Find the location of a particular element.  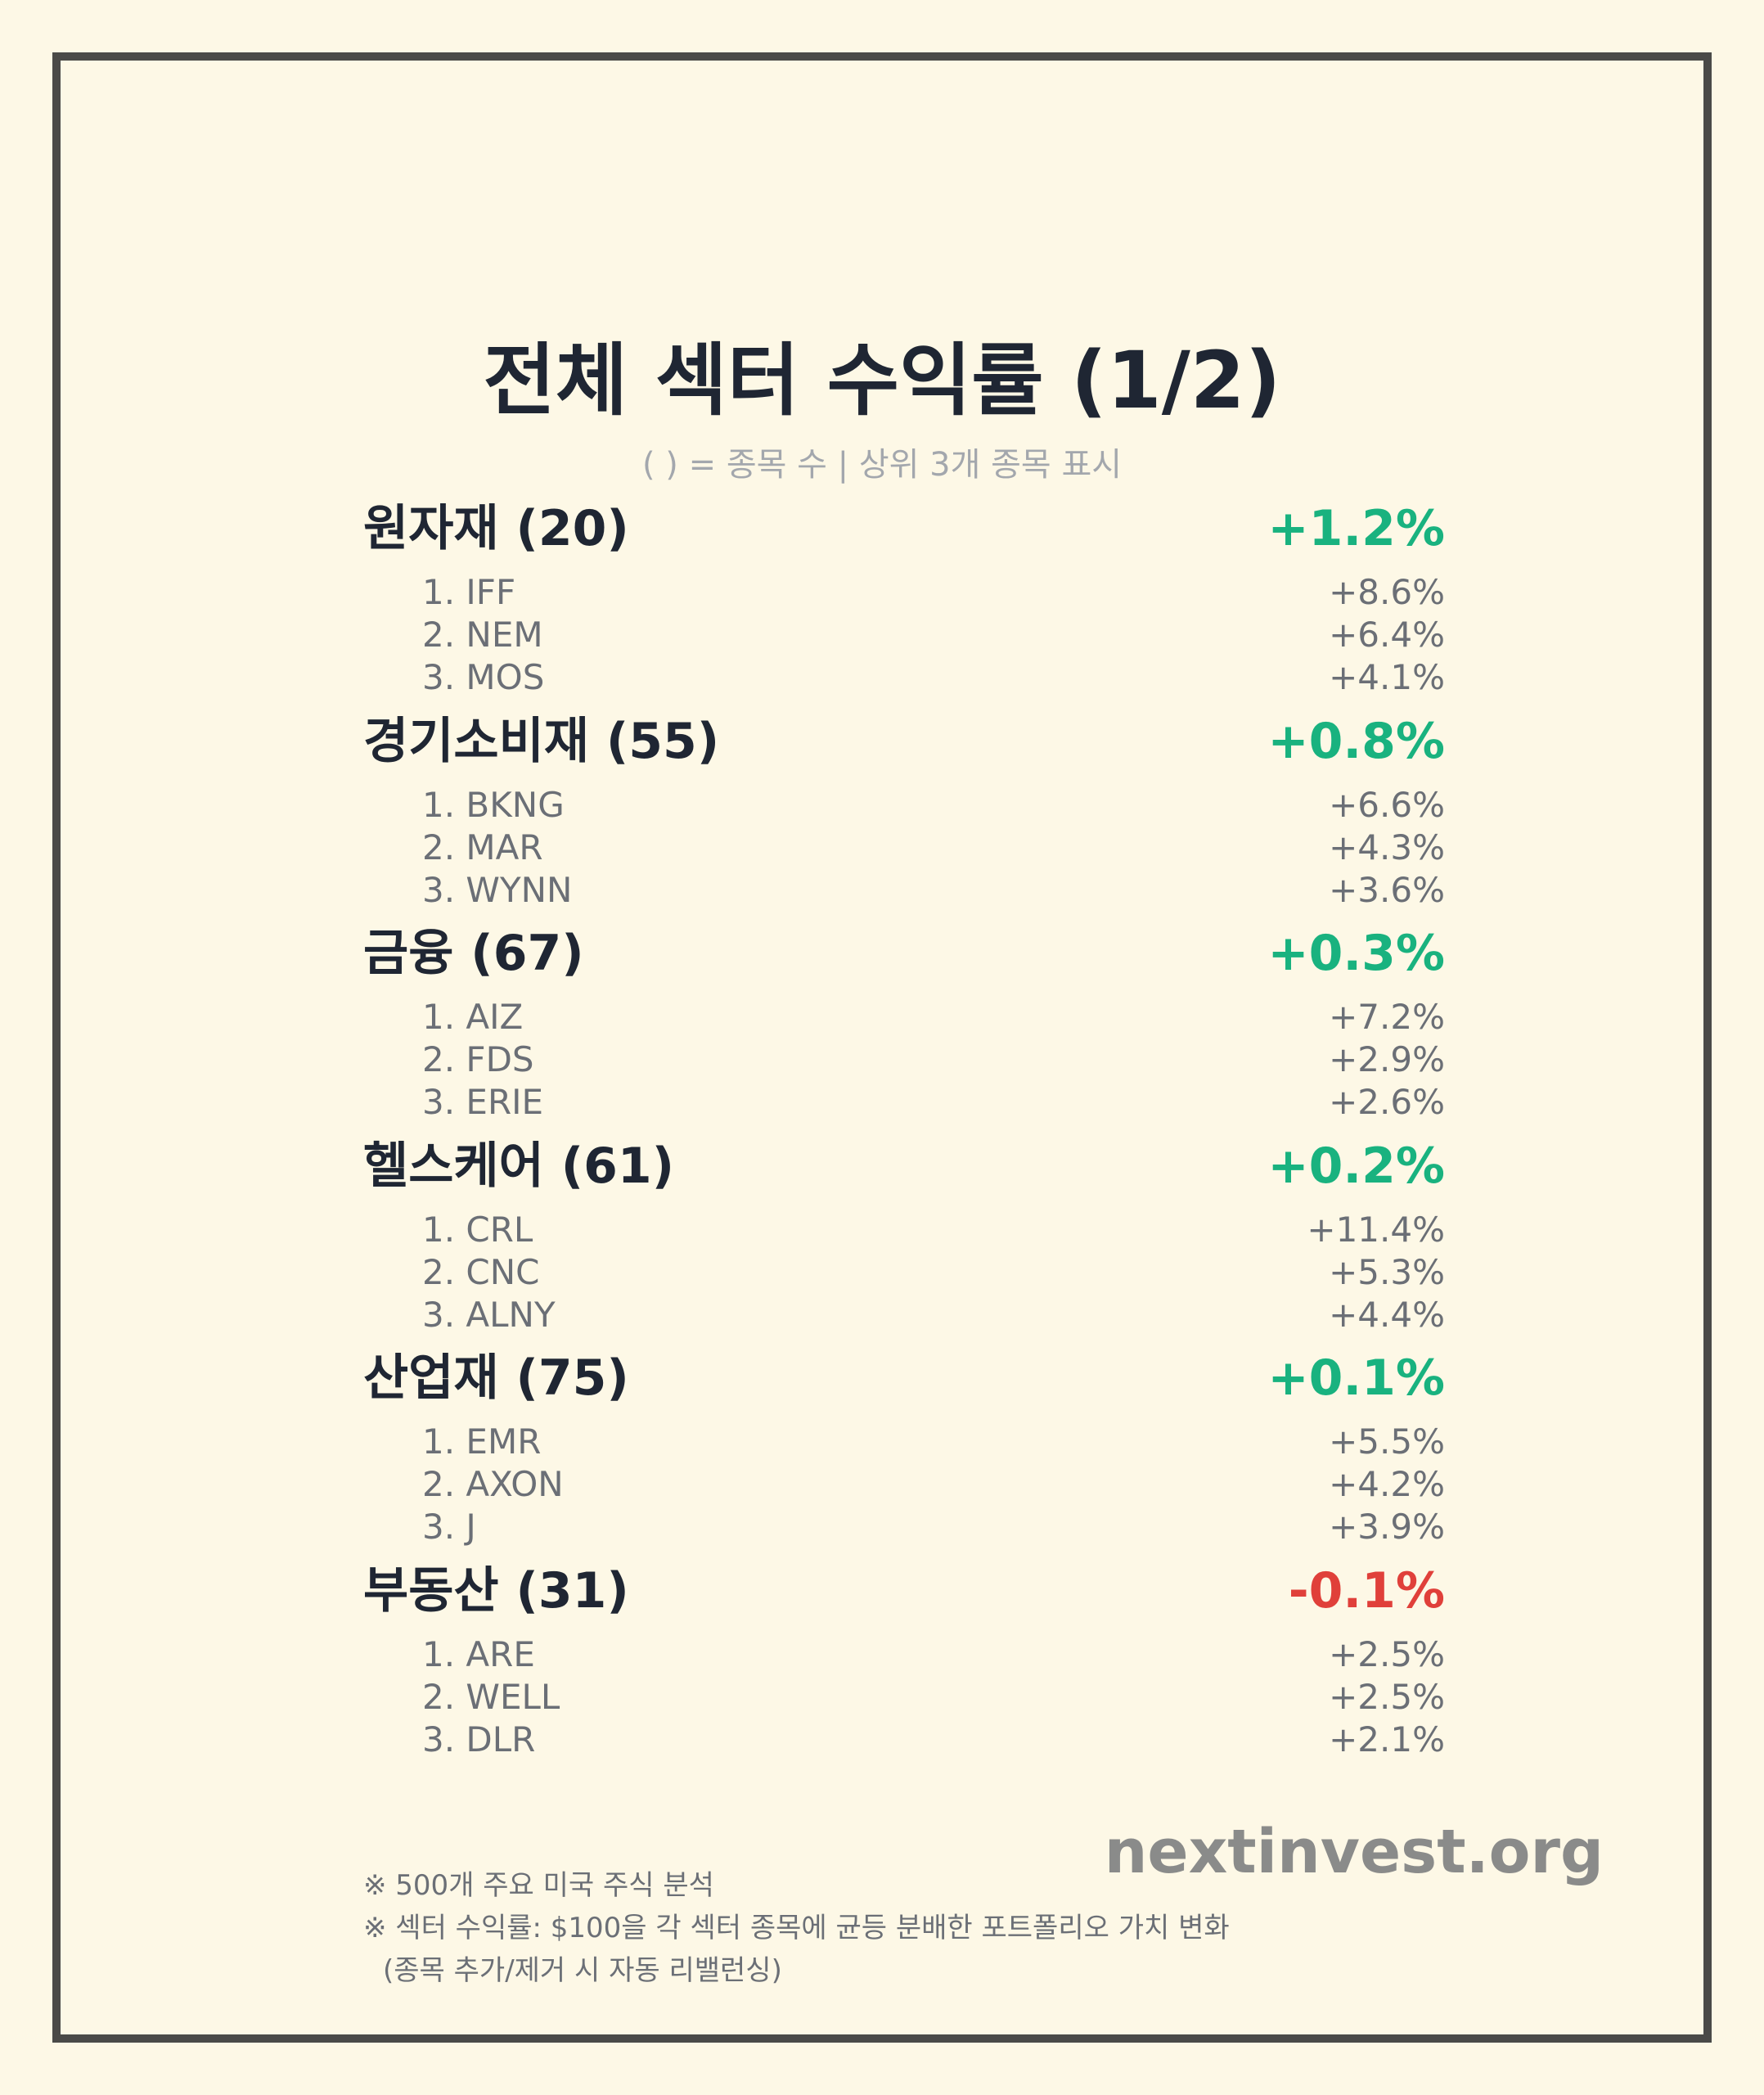

stock-list: 1. IFF +8.6% 2. NEM +6.4% 3. MOS +4.1% is located at coordinates (904, 635).